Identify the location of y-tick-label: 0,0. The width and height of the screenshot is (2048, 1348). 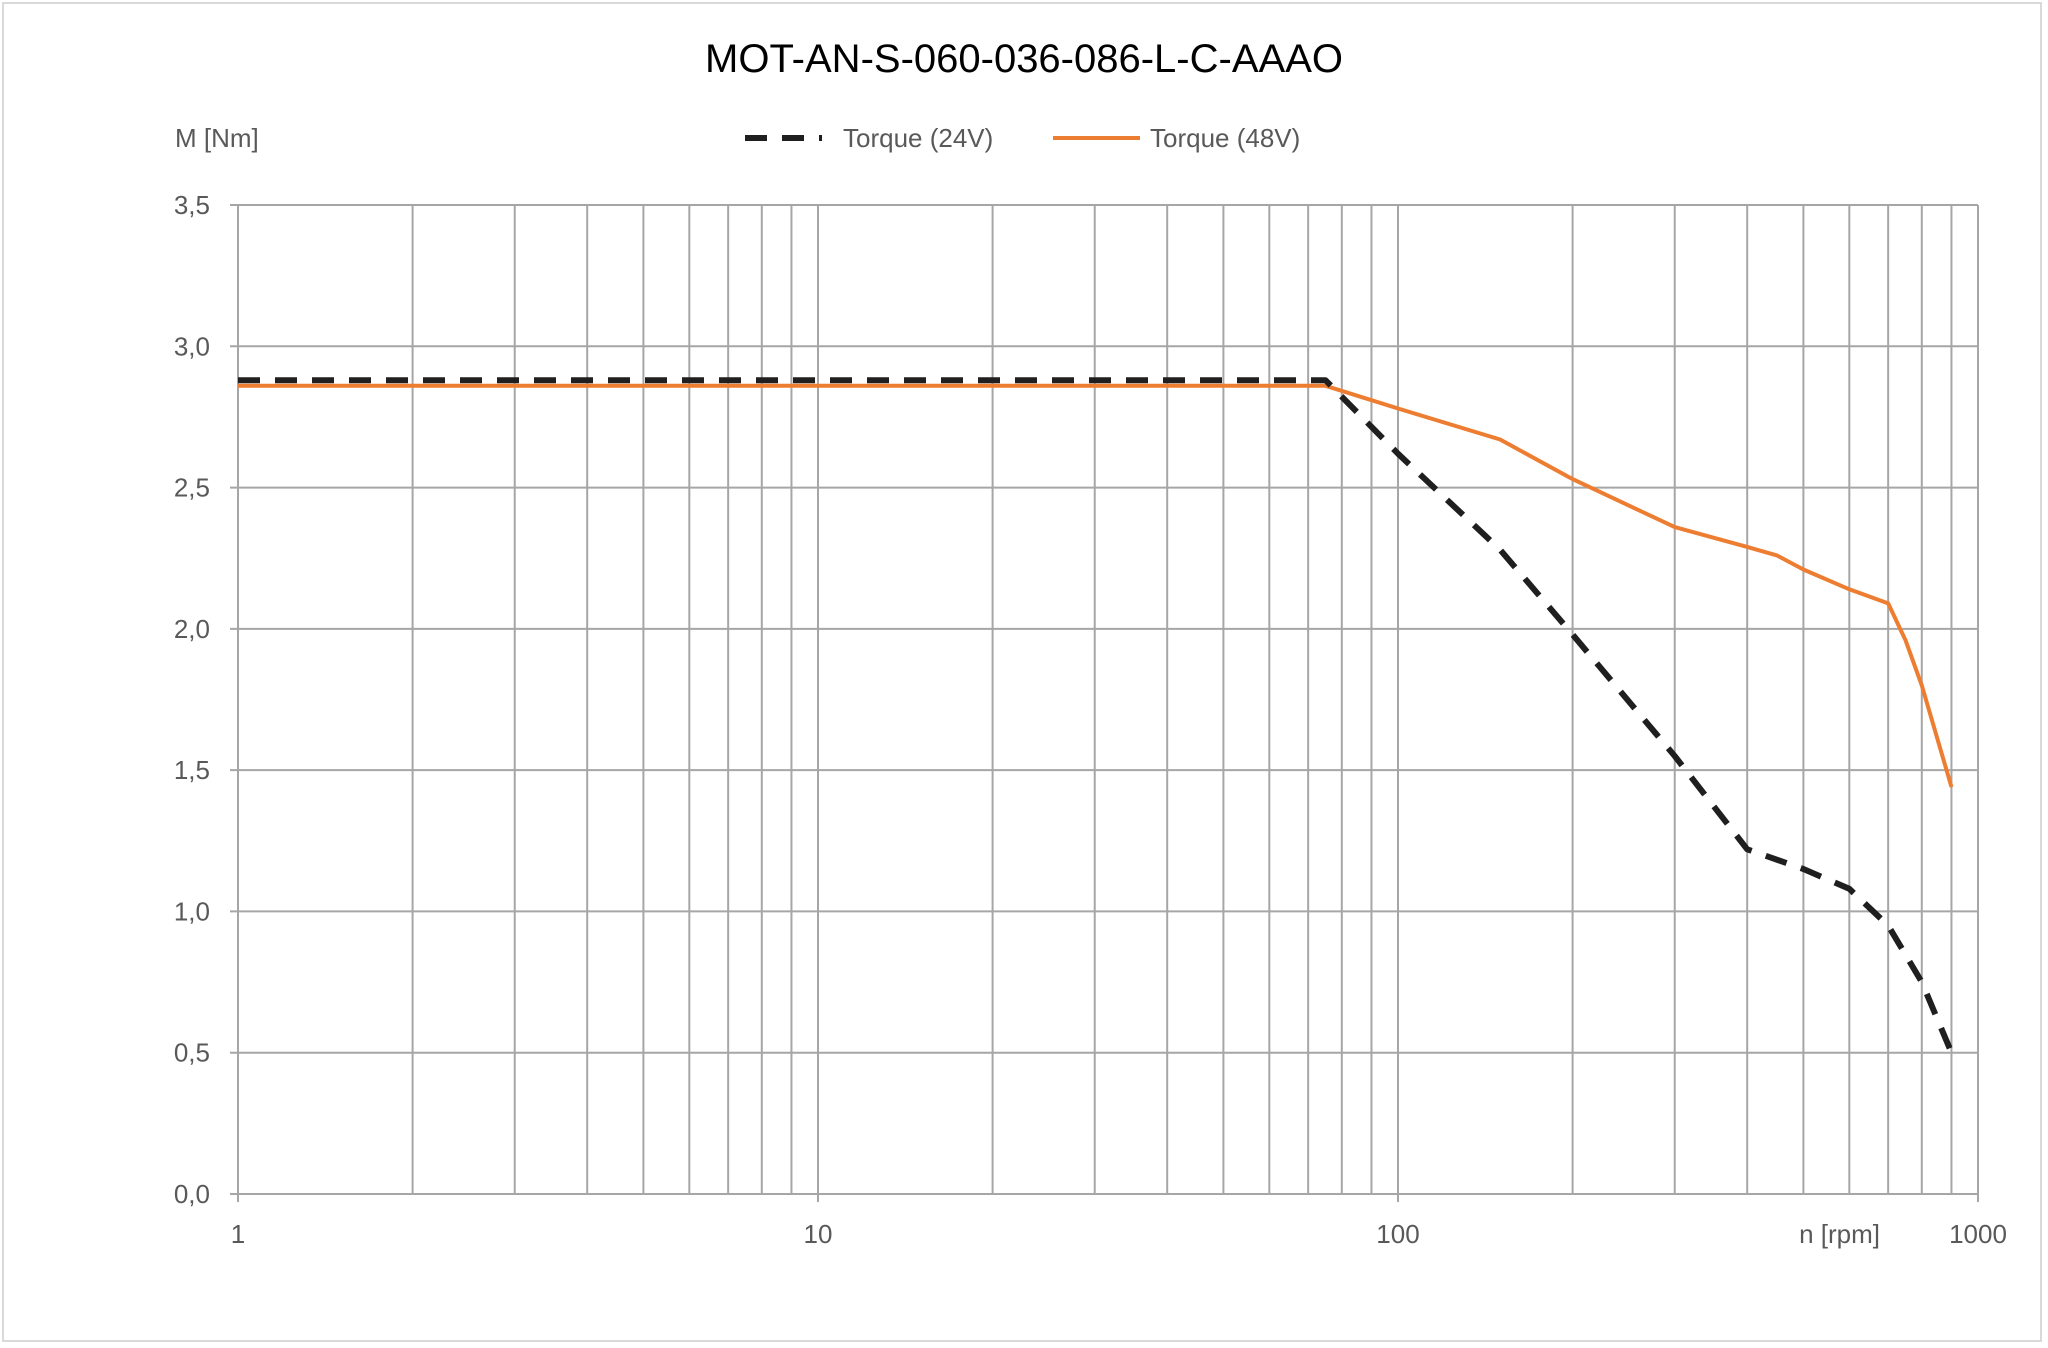
(192, 1194).